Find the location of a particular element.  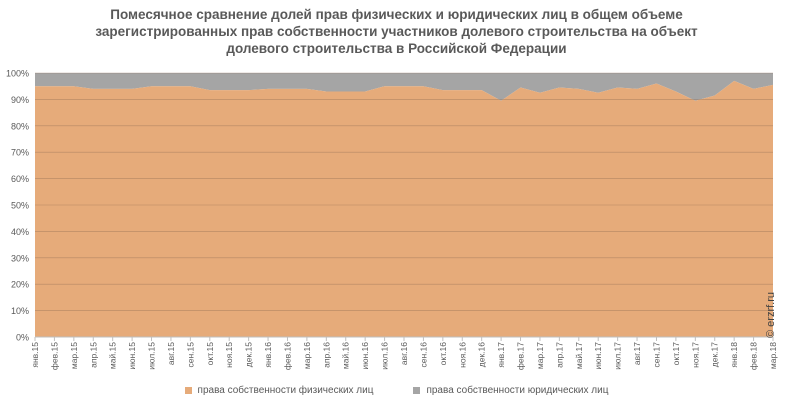

x-tick-label: апр.16 is located at coordinates (326, 355).